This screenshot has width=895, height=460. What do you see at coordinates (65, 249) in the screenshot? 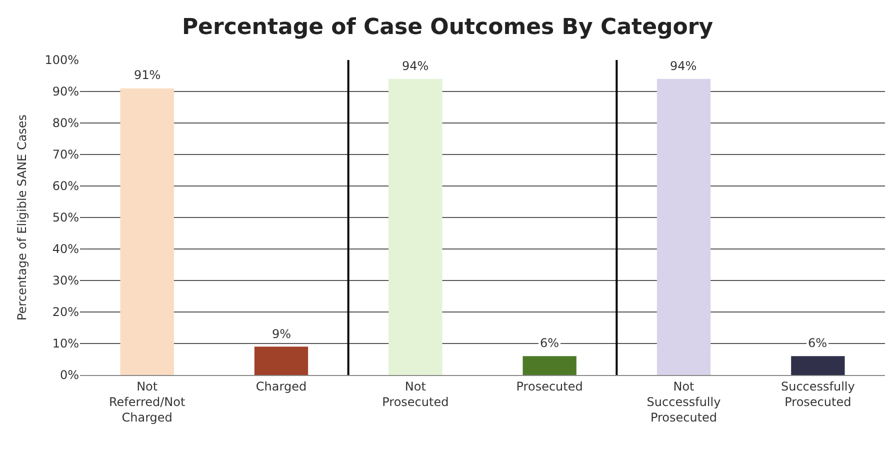
I see `y-tick-label: 40%` at bounding box center [65, 249].